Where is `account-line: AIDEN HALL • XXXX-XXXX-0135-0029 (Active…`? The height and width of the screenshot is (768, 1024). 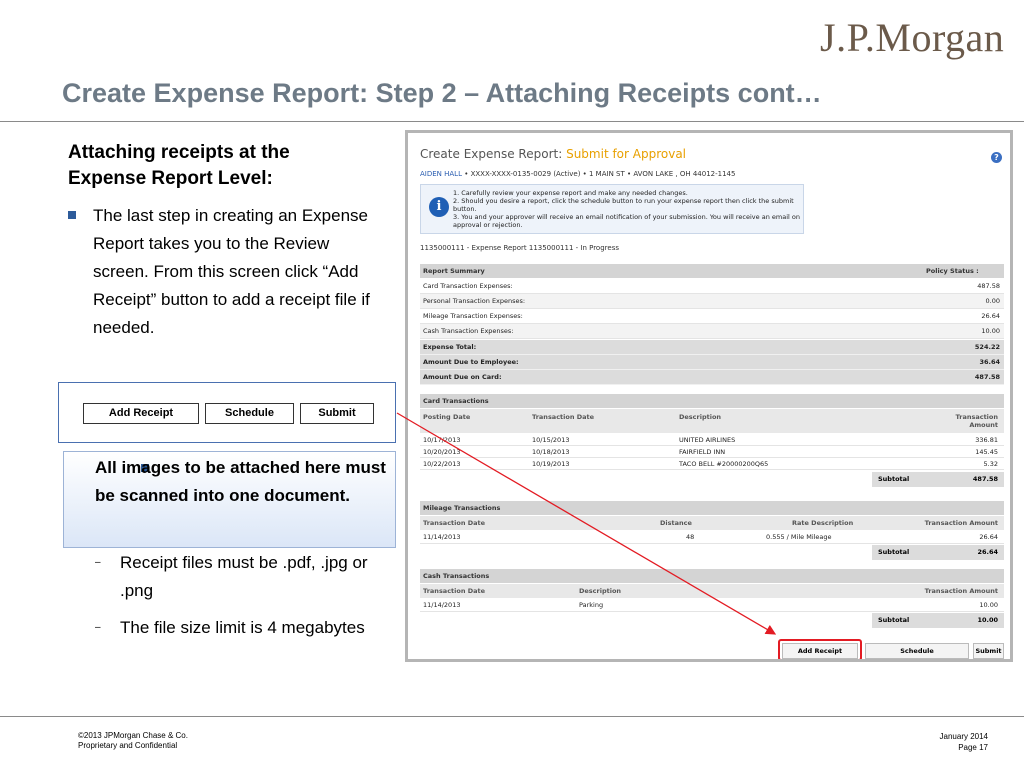
account-line: AIDEN HALL • XXXX-XXXX-0135-0029 (Active… is located at coordinates (578, 174).